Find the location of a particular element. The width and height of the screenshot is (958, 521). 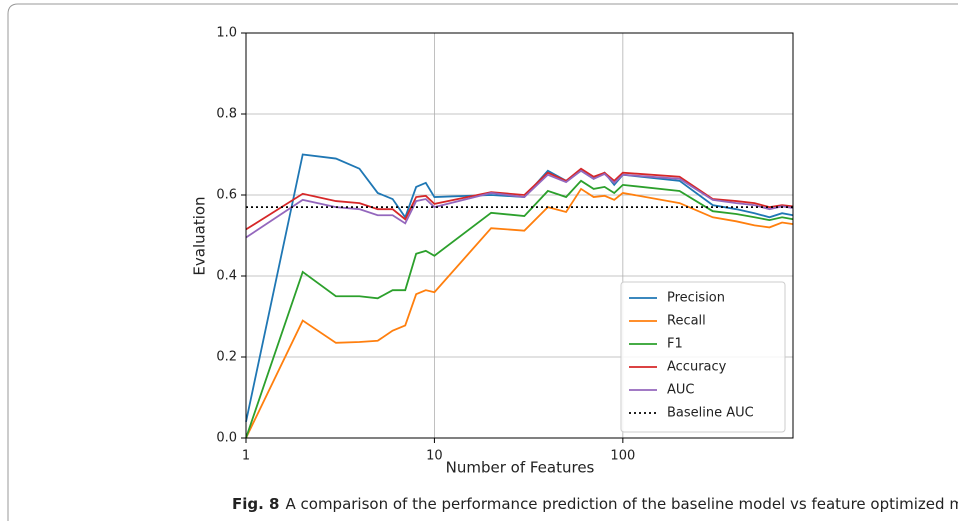

legend-label: Accuracy is located at coordinates (697, 367).